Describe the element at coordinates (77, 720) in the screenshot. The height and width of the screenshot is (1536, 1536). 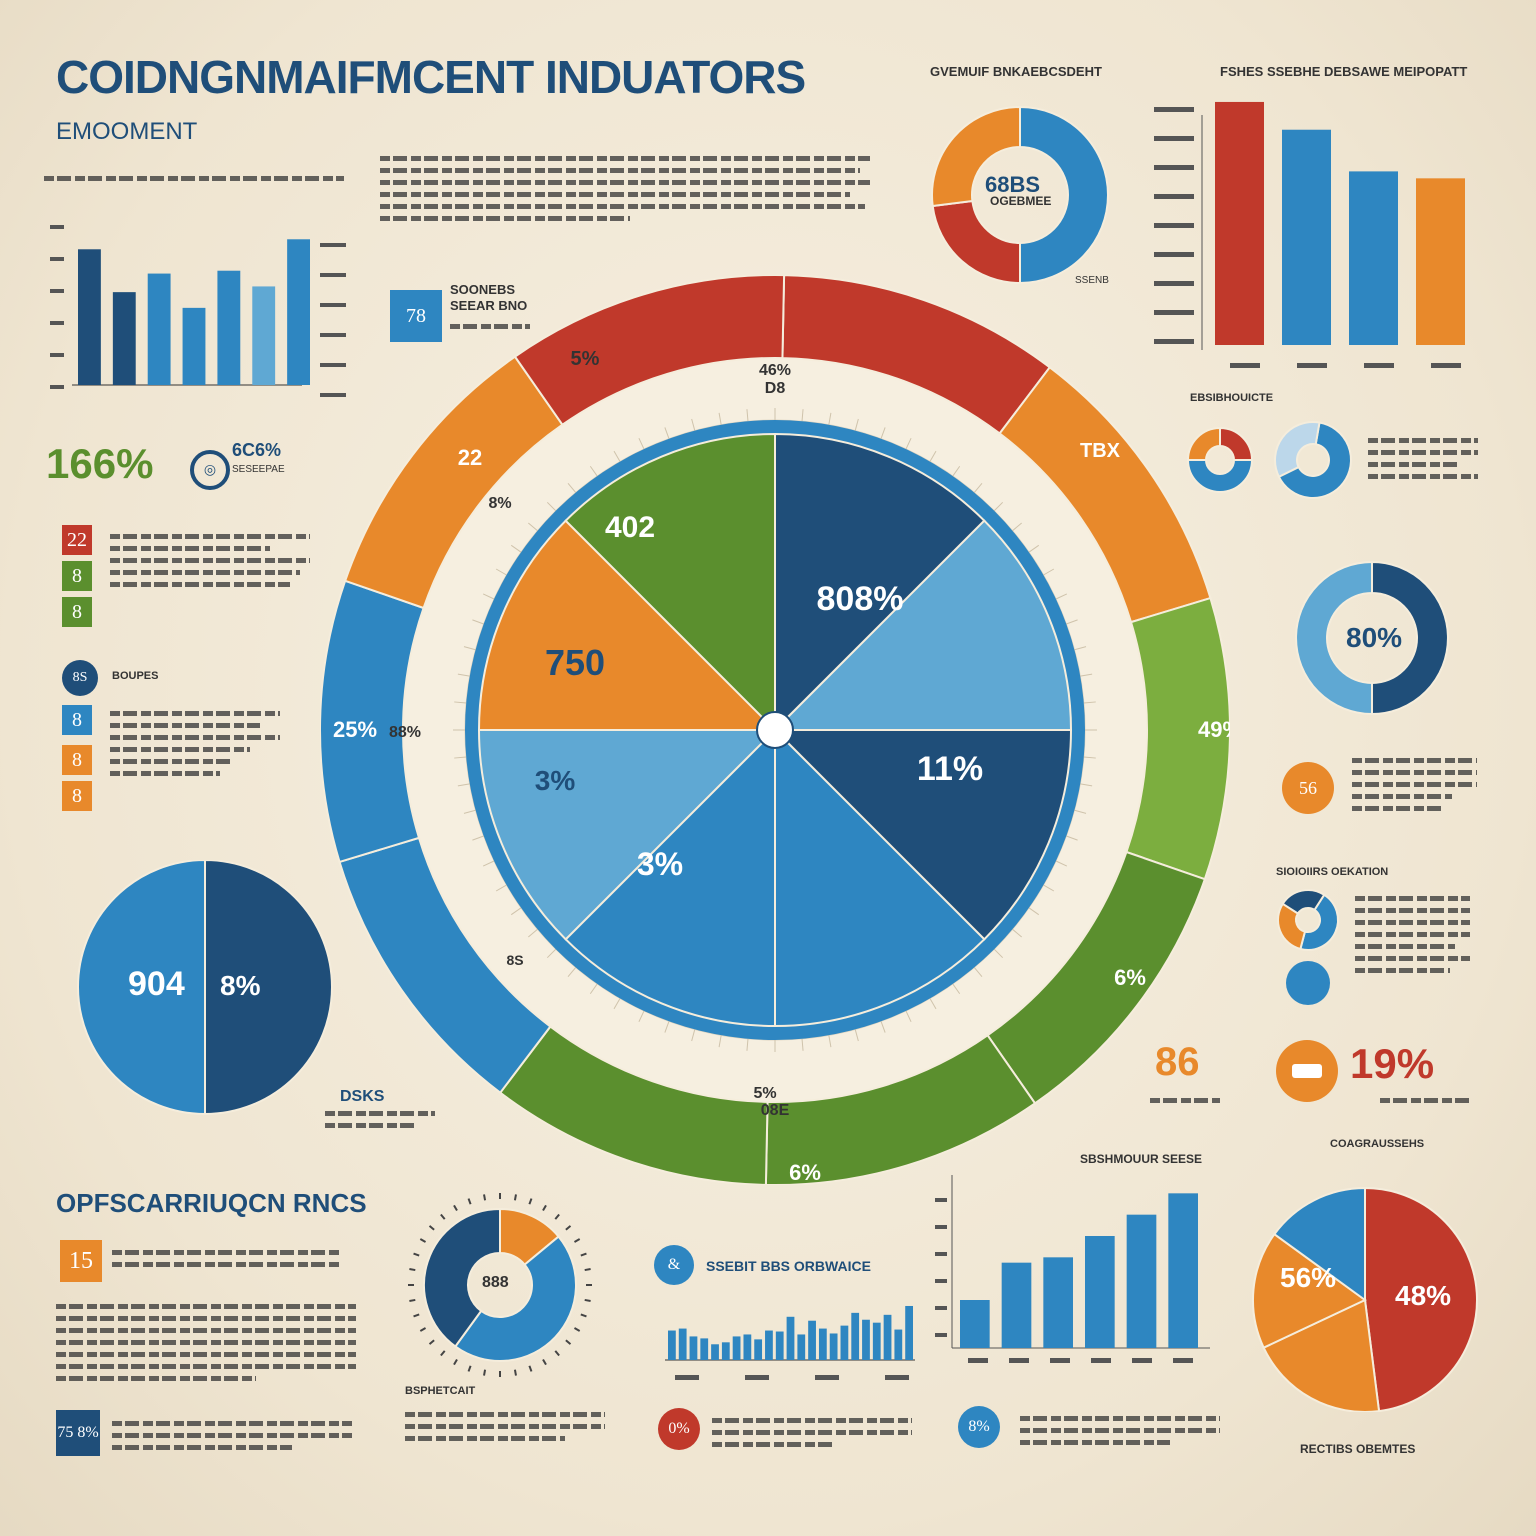
I see `square-b-1: 8` at that location.